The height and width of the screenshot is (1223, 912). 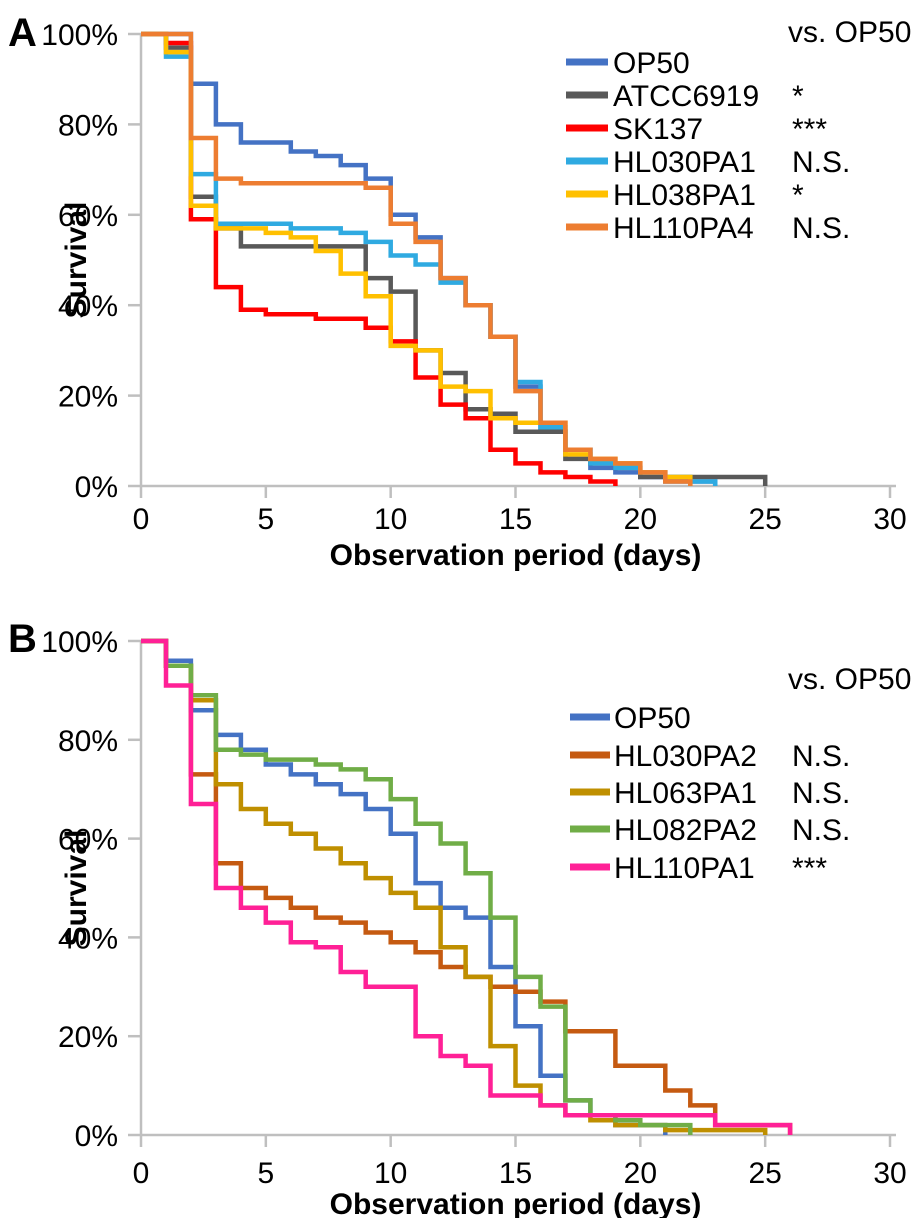 What do you see at coordinates (141, 519) in the screenshot?
I see `x-tick-label-panel-a: 0` at bounding box center [141, 519].